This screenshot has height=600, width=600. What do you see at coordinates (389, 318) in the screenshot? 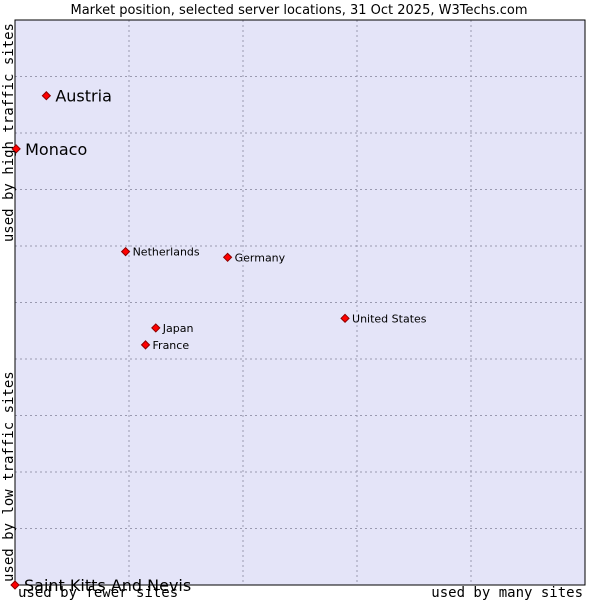
I see `data-label: United States` at bounding box center [389, 318].